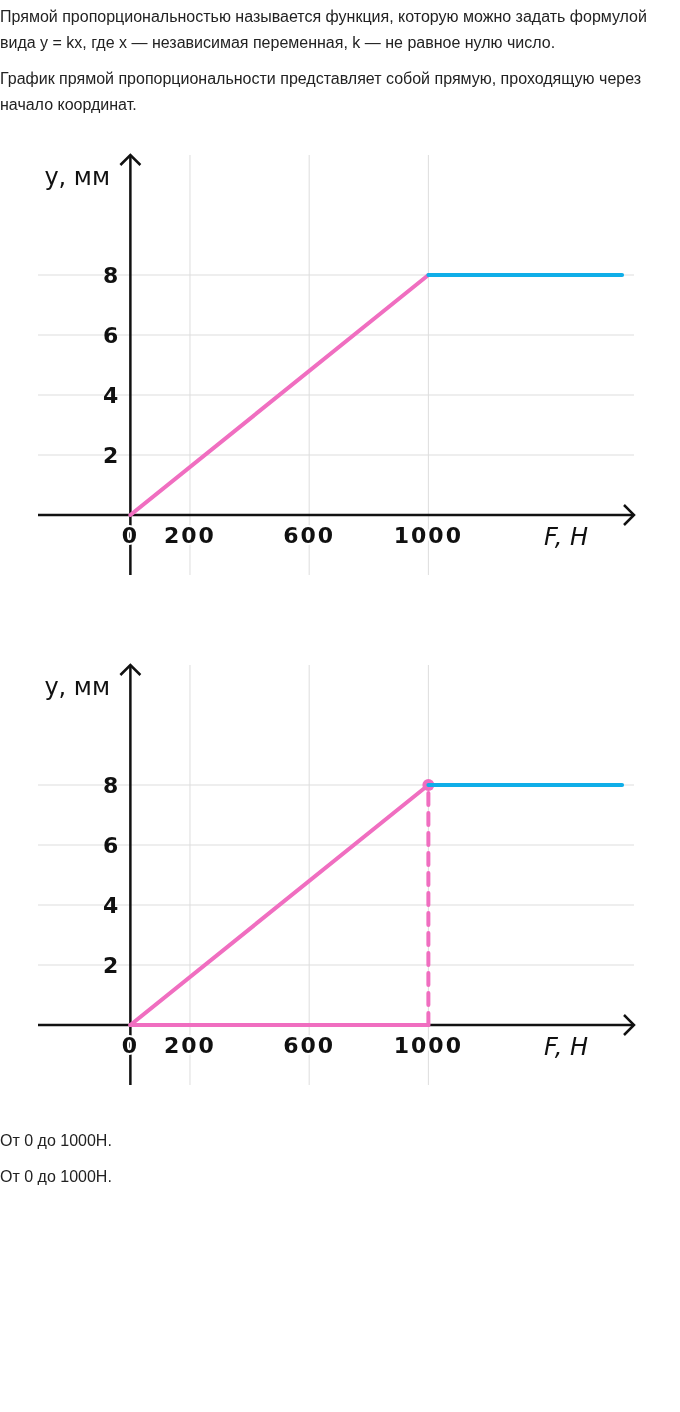  What do you see at coordinates (321, 92) in the screenshot?
I see `text: График прямой пропорциональности представляет собой прямую, проходящую через начало координат.` at bounding box center [321, 92].